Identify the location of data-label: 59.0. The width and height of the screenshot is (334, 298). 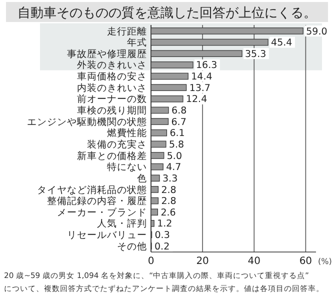
(317, 32).